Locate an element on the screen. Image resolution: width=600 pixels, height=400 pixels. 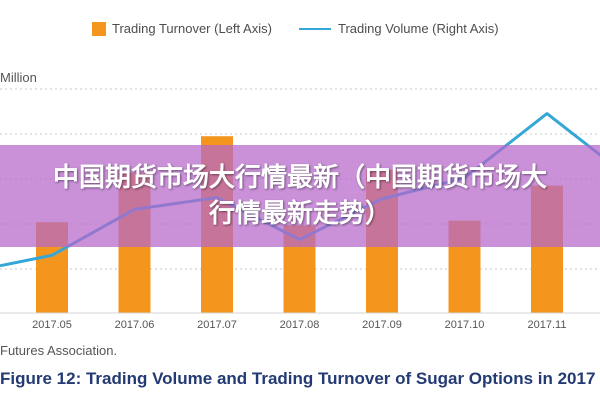
legend-label-turnover: Trading Turnover (Left Axis) is located at coordinates (192, 28).